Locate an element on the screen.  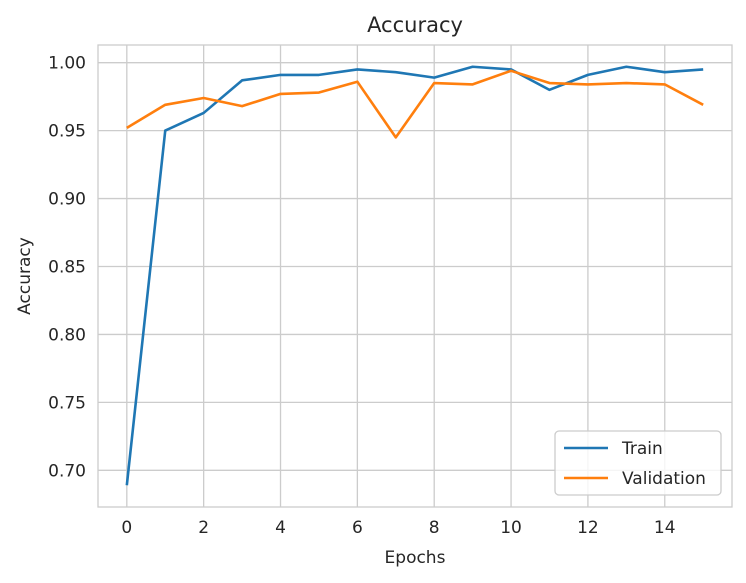
legend: Train Validation is located at coordinates (638, 463).